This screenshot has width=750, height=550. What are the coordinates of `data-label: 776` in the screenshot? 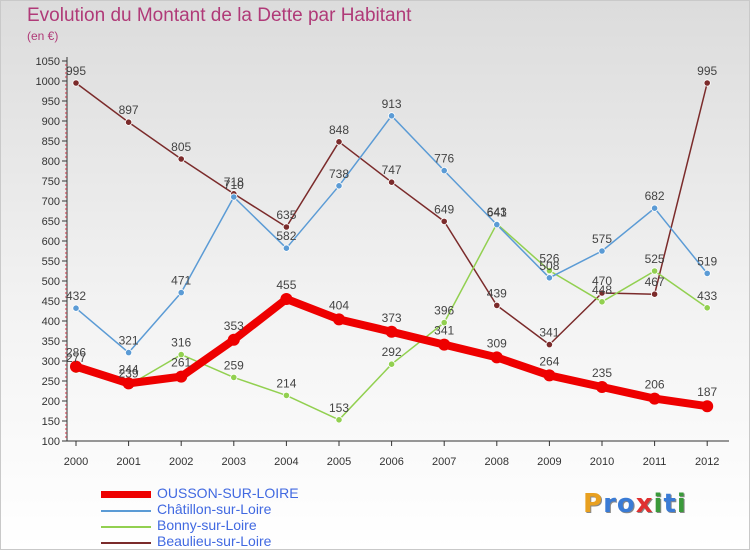 It's located at (444, 159).